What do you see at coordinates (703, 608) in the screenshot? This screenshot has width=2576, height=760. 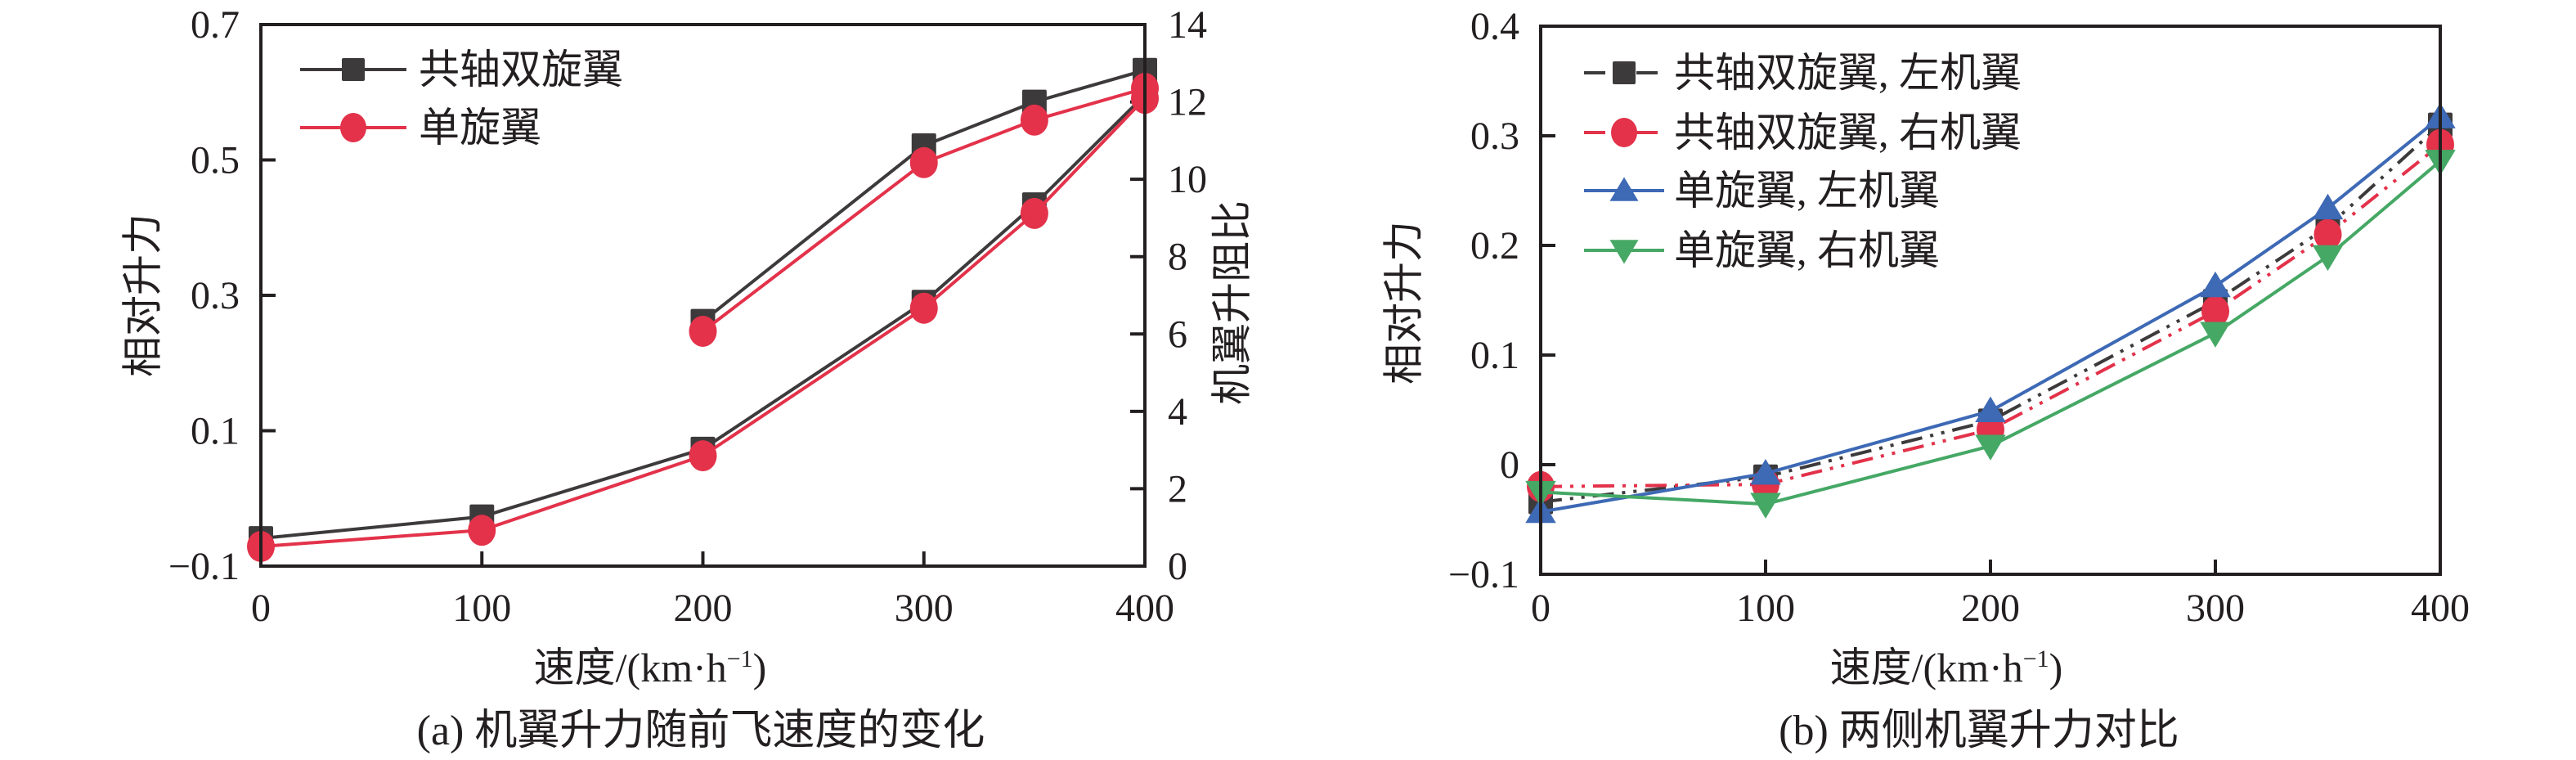 I see `chart-a-x-tick-label: 200` at bounding box center [703, 608].